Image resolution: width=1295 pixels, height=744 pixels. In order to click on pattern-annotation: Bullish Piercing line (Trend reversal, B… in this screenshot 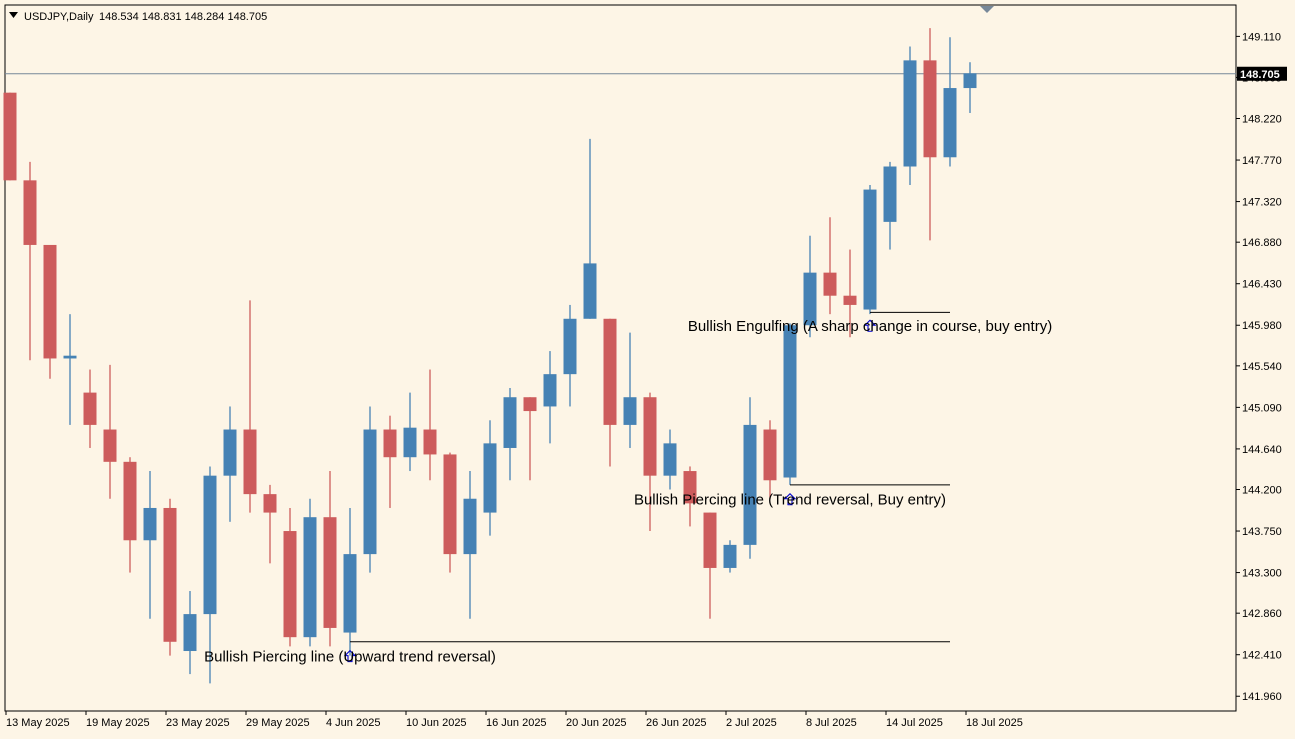, I will do `click(792, 496)`.